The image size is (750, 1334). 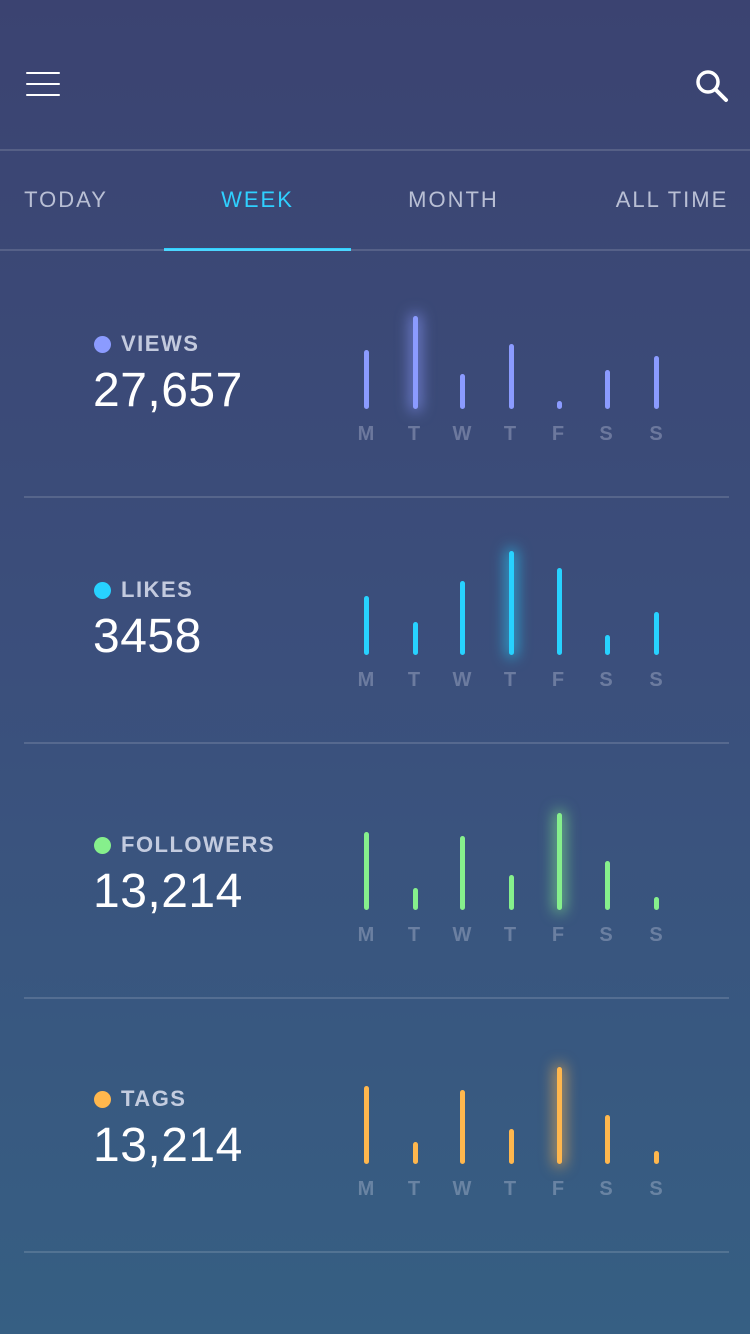 I want to click on hamburger-menu-icon, so click(x=44, y=84).